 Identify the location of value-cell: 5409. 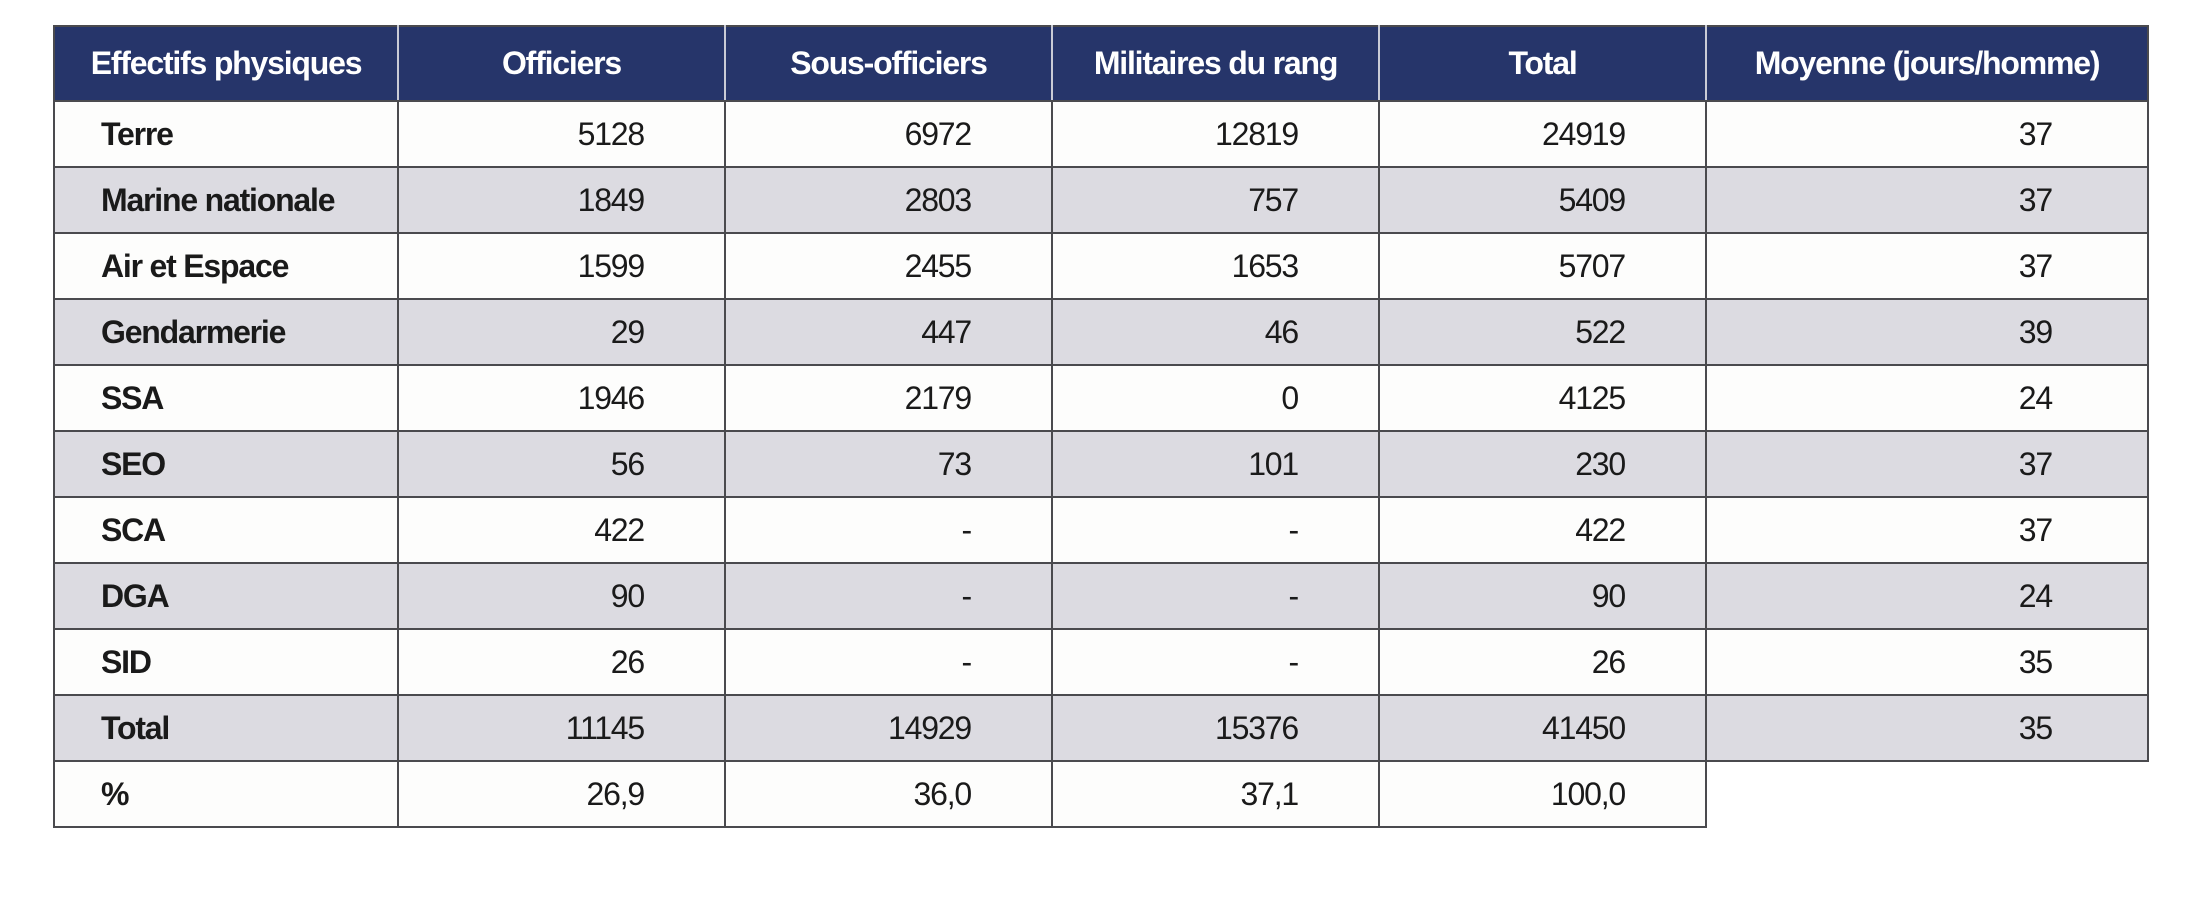
(1542, 200).